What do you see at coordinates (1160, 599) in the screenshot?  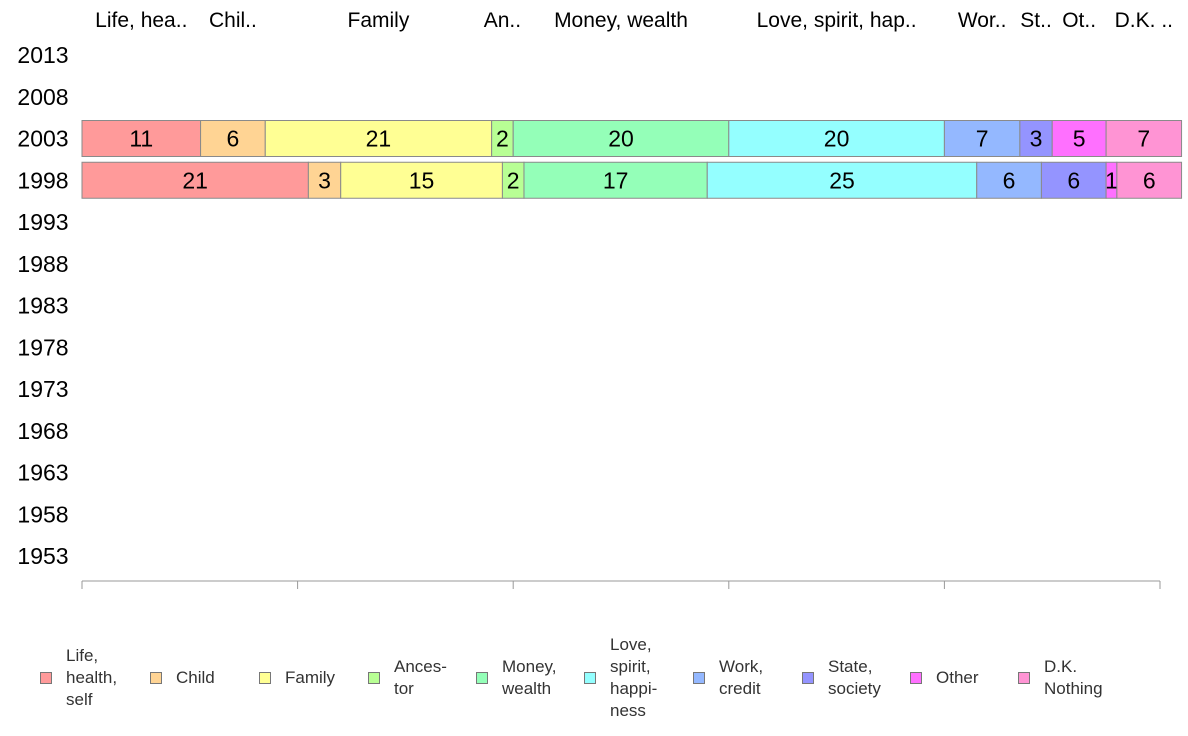 I see `x-tick-label: 100` at bounding box center [1160, 599].